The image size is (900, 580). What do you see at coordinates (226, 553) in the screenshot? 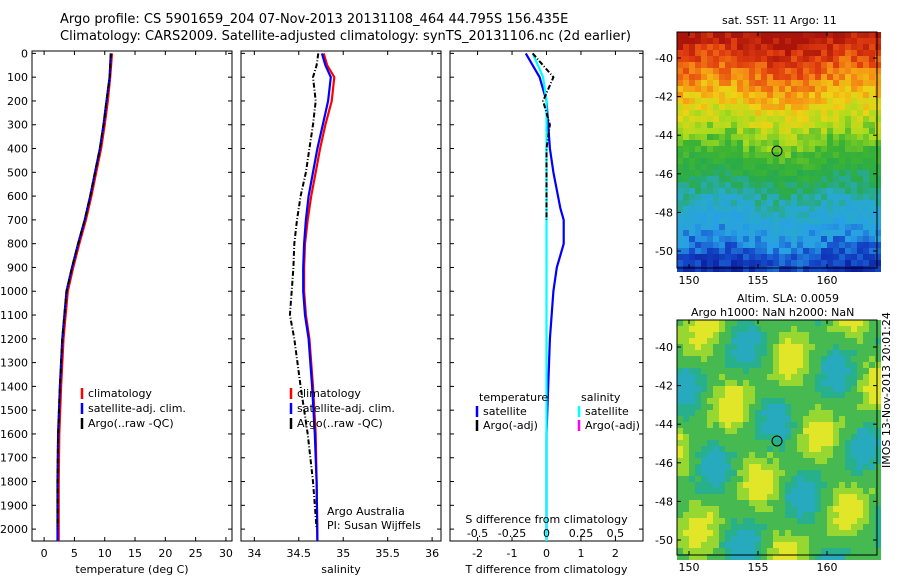
I see `x-tick-label: 30` at bounding box center [226, 553].